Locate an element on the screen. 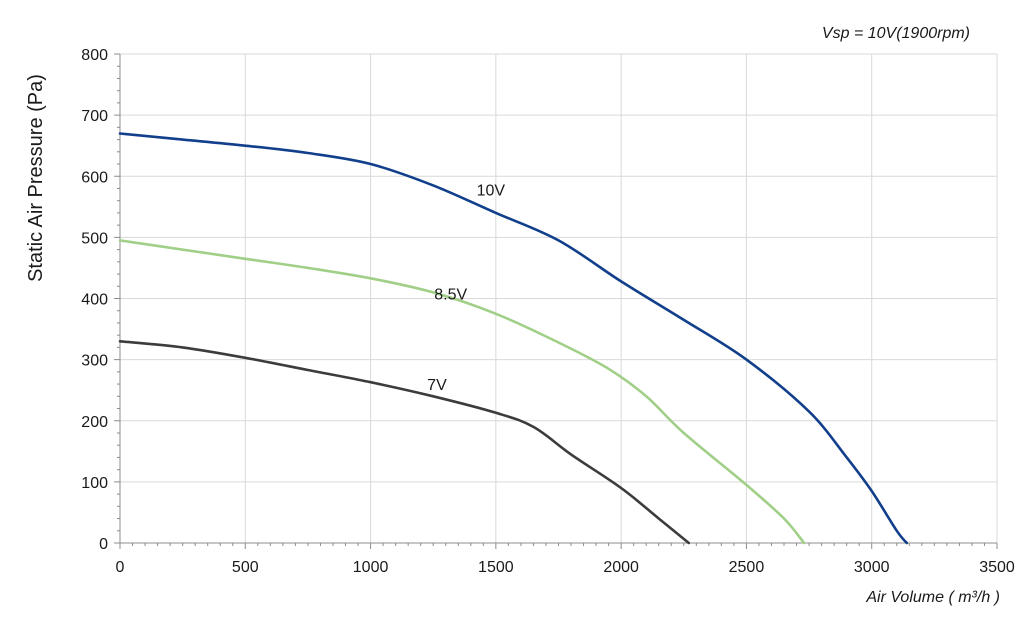 This screenshot has width=1024, height=629. y-axis-title: Static Air Pressure (Pa) is located at coordinates (36, 178).